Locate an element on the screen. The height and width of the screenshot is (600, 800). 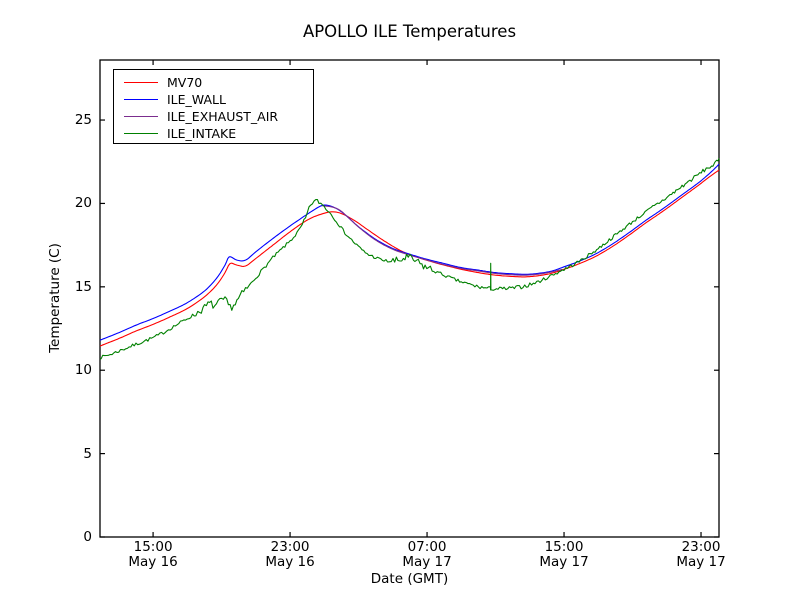
y-tick-label: 0 is located at coordinates (87, 537).